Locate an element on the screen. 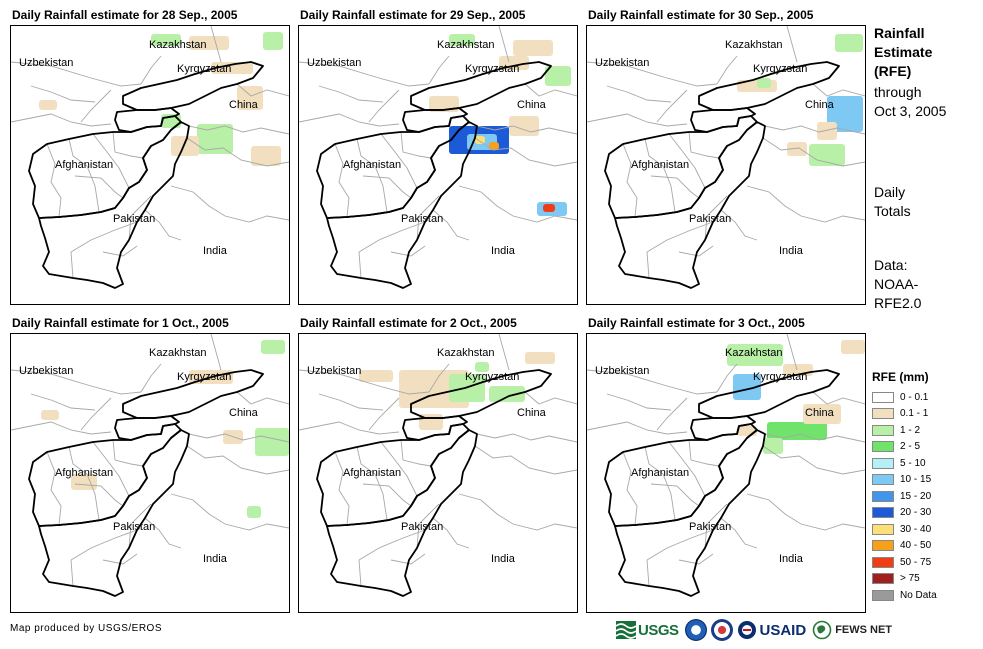 Image resolution: width=983 pixels, height=649 pixels. legend-item: 30 - 40 is located at coordinates (904, 529).